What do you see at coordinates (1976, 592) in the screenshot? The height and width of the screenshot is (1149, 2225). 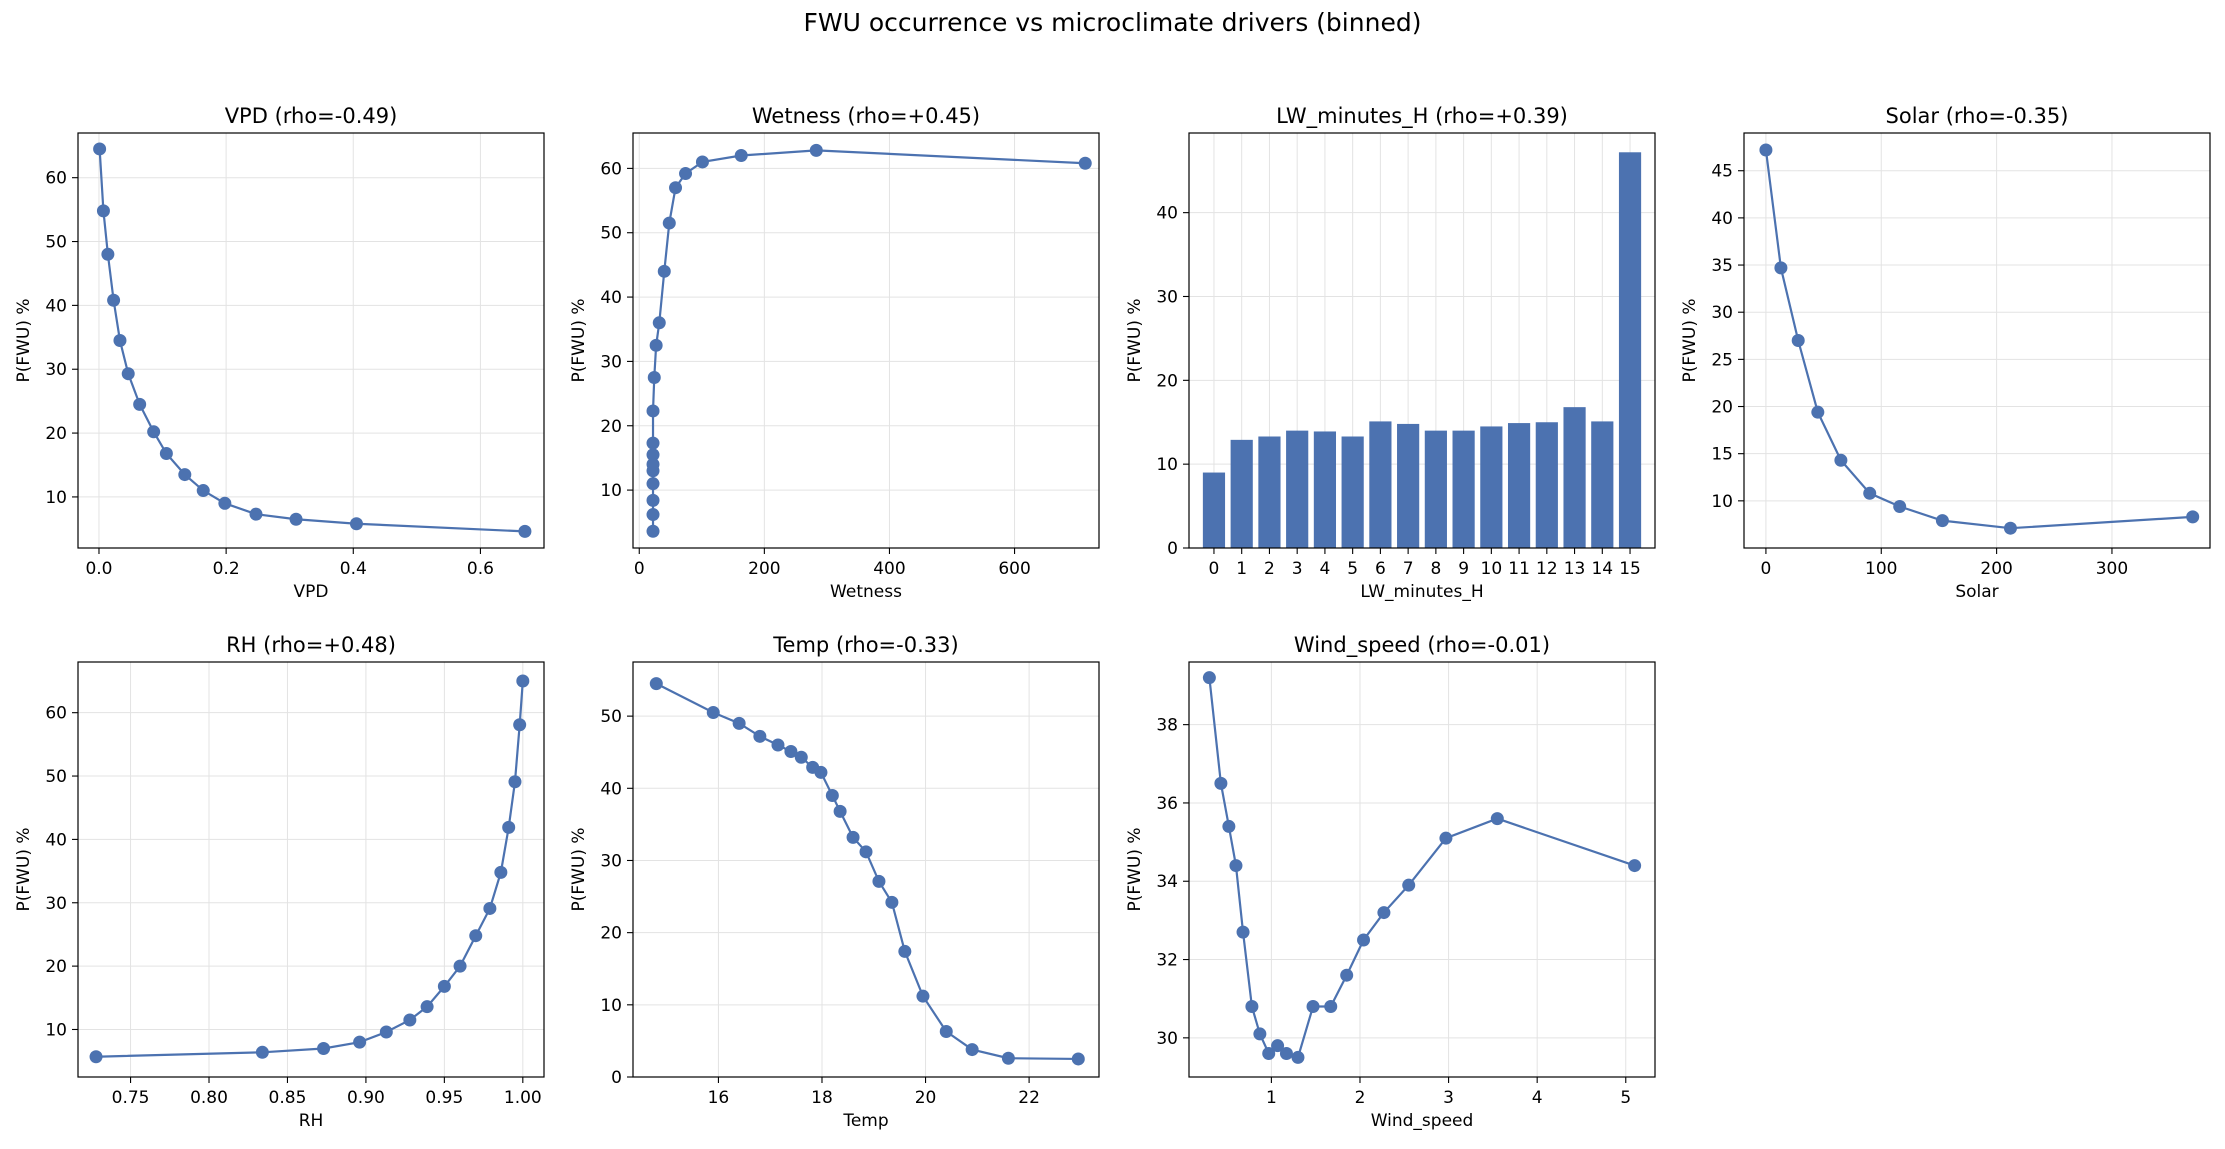 I see `x-axis-label: Solar` at bounding box center [1976, 592].